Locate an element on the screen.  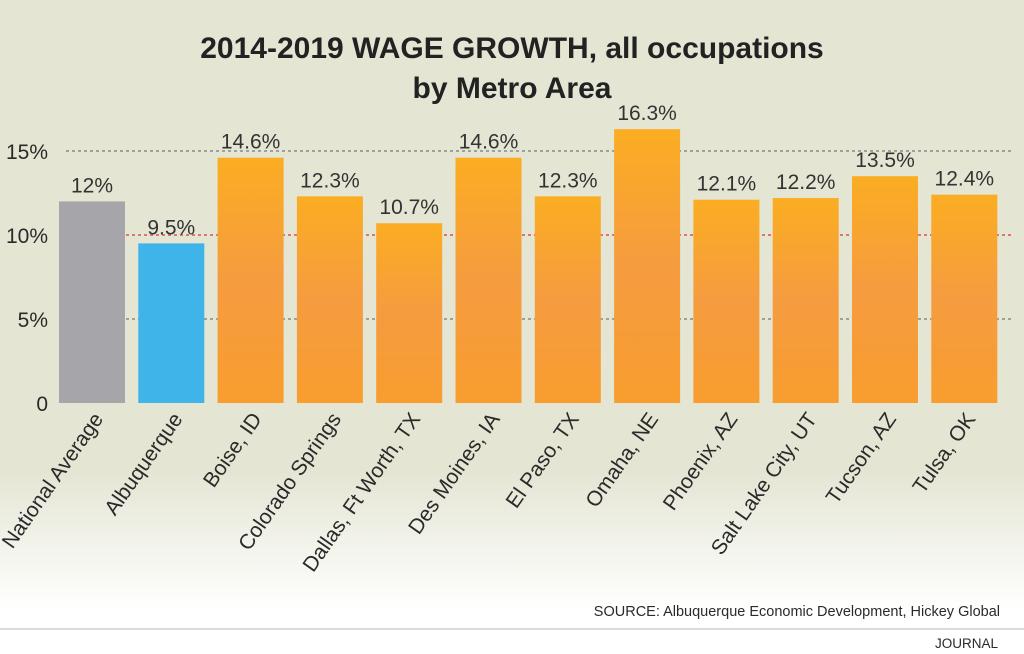
x-tick-label: Omaha, NE is located at coordinates (622, 460).